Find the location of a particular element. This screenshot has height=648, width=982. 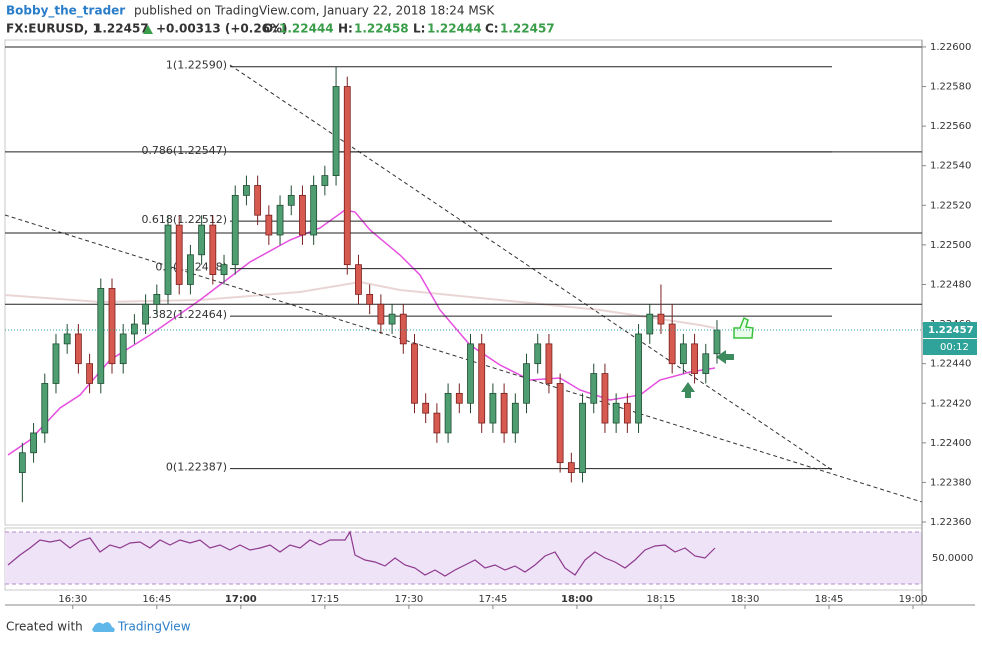

x-tick-label: 18:15 is located at coordinates (661, 599).